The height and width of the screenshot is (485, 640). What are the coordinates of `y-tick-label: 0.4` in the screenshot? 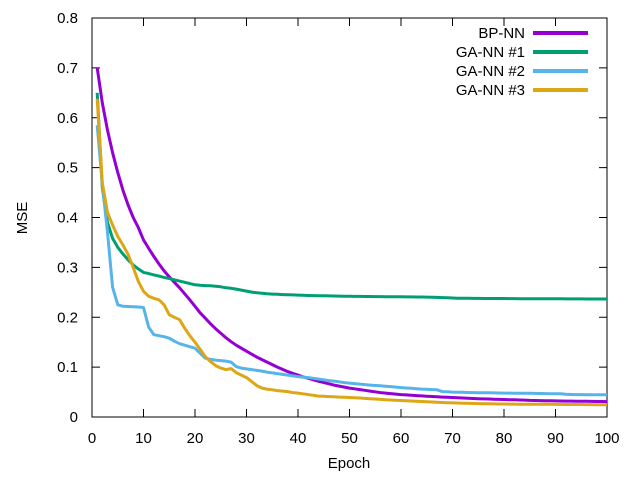 It's located at (67, 218).